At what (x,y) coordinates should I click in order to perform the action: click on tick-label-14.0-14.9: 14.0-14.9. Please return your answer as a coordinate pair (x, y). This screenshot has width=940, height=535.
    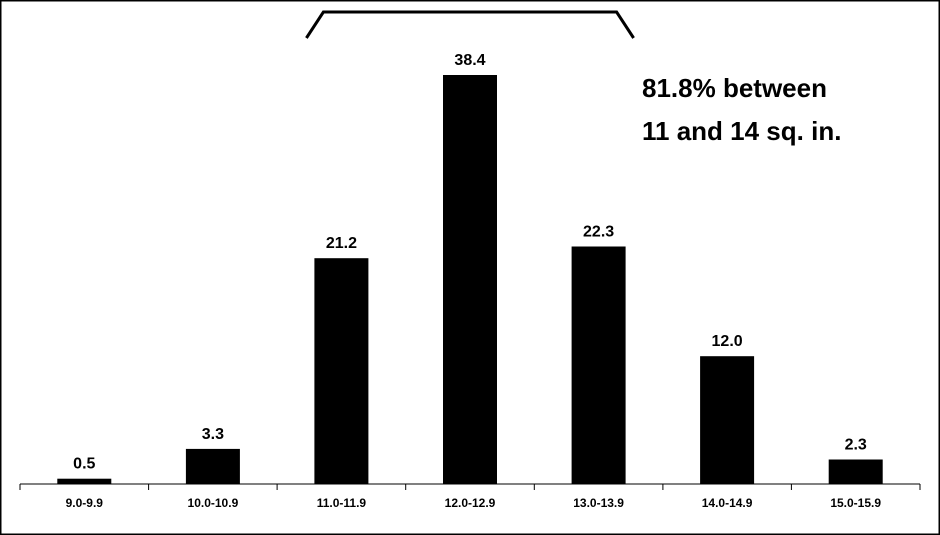
    Looking at the image, I should click on (727, 503).